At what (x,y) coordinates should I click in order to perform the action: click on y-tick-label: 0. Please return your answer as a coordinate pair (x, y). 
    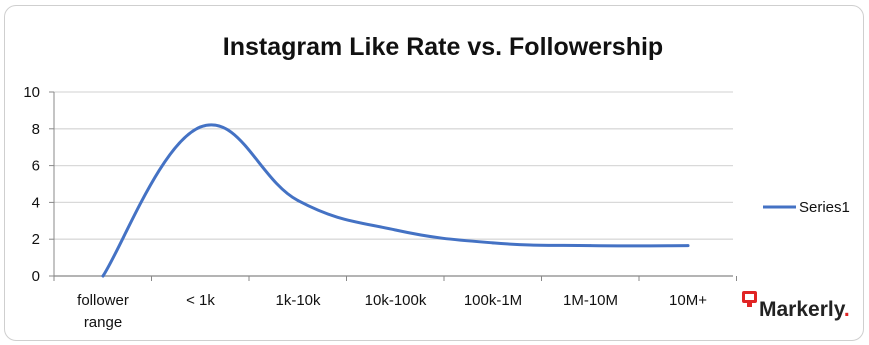
    Looking at the image, I should click on (36, 276).